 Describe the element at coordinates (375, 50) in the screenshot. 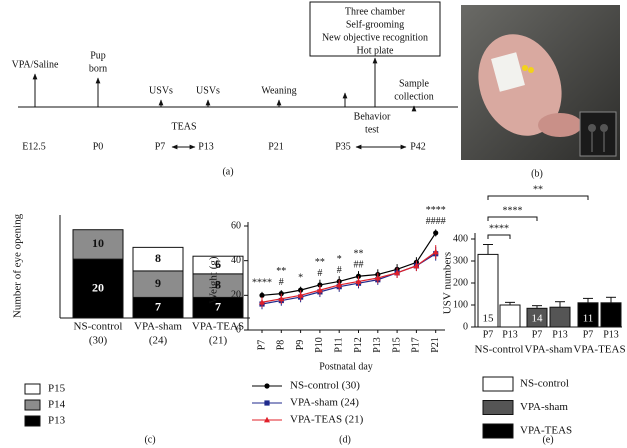

I see `behavior-item: Hot plate` at that location.